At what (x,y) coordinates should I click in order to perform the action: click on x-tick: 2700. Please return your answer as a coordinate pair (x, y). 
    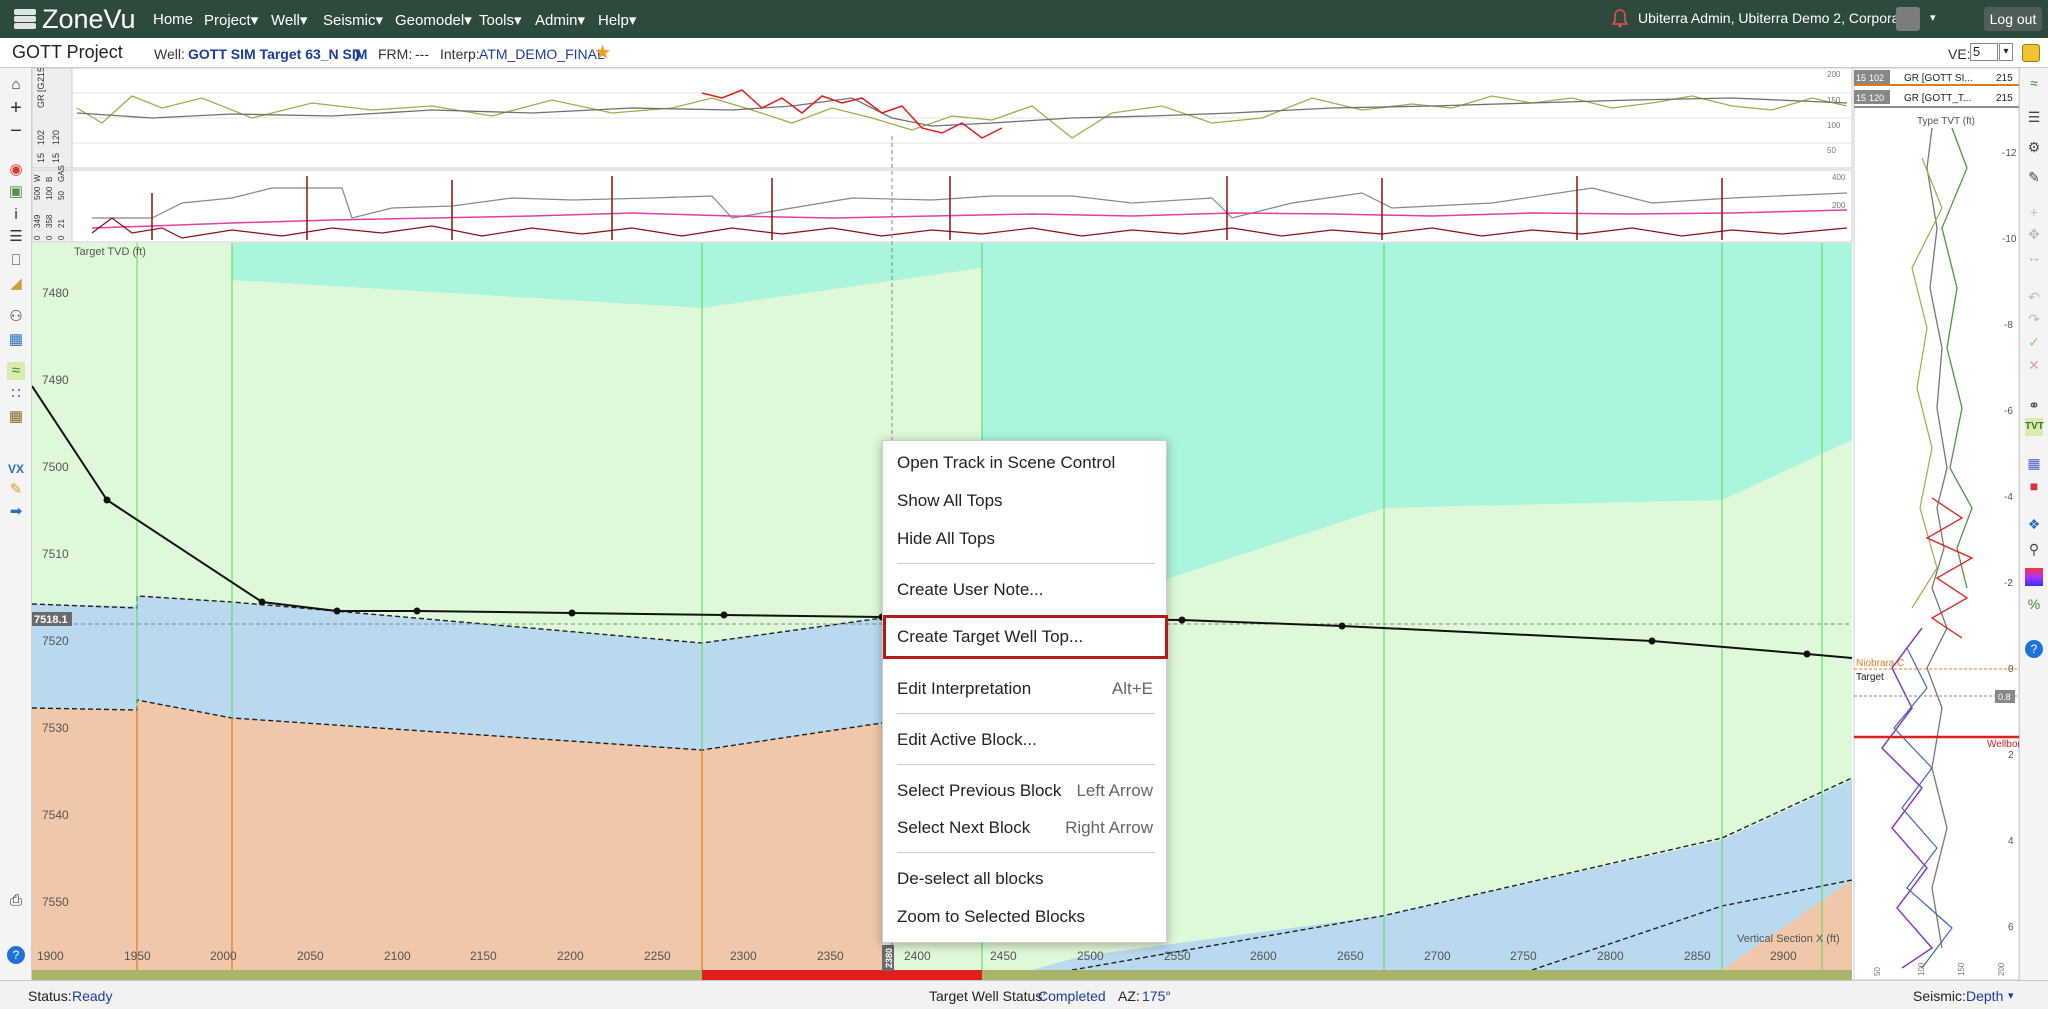
    Looking at the image, I should click on (1437, 956).